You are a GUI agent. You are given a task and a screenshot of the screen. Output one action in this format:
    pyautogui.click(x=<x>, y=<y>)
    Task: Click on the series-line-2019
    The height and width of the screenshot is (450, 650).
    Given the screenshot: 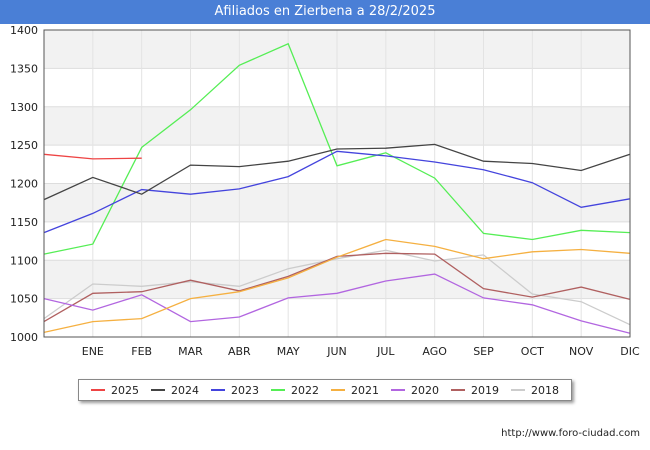 What is the action you would take?
    pyautogui.click(x=337, y=287)
    